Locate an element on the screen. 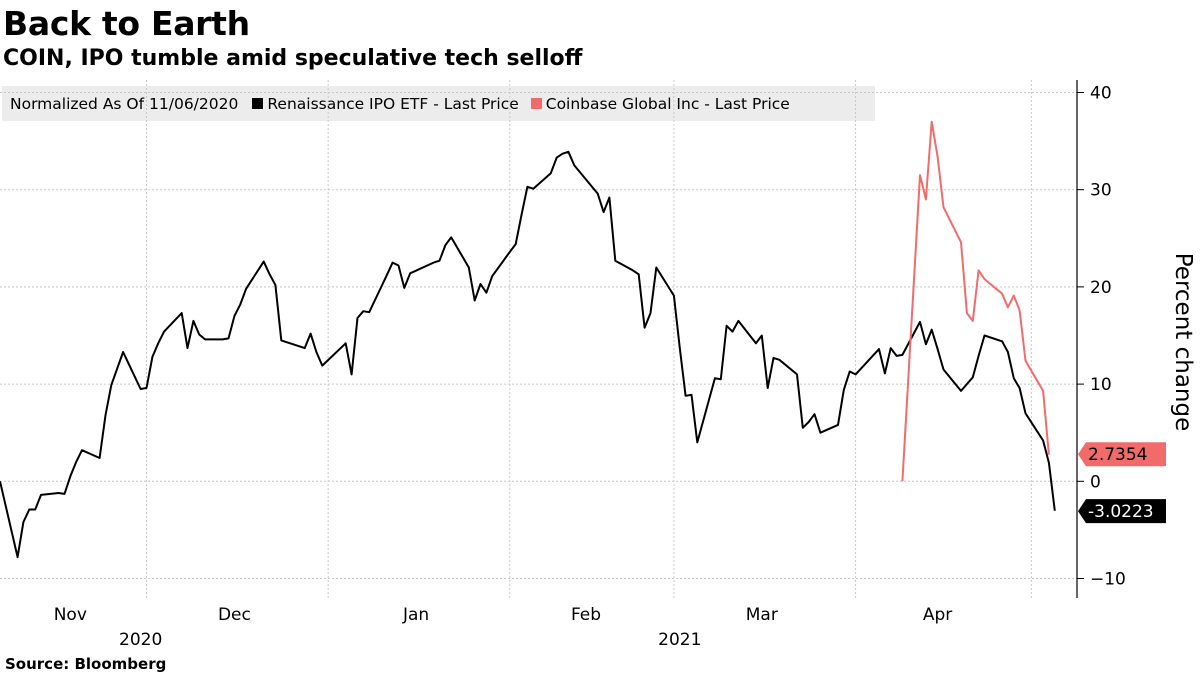 The width and height of the screenshot is (1200, 675). y-tick-label: −10 is located at coordinates (1108, 580).